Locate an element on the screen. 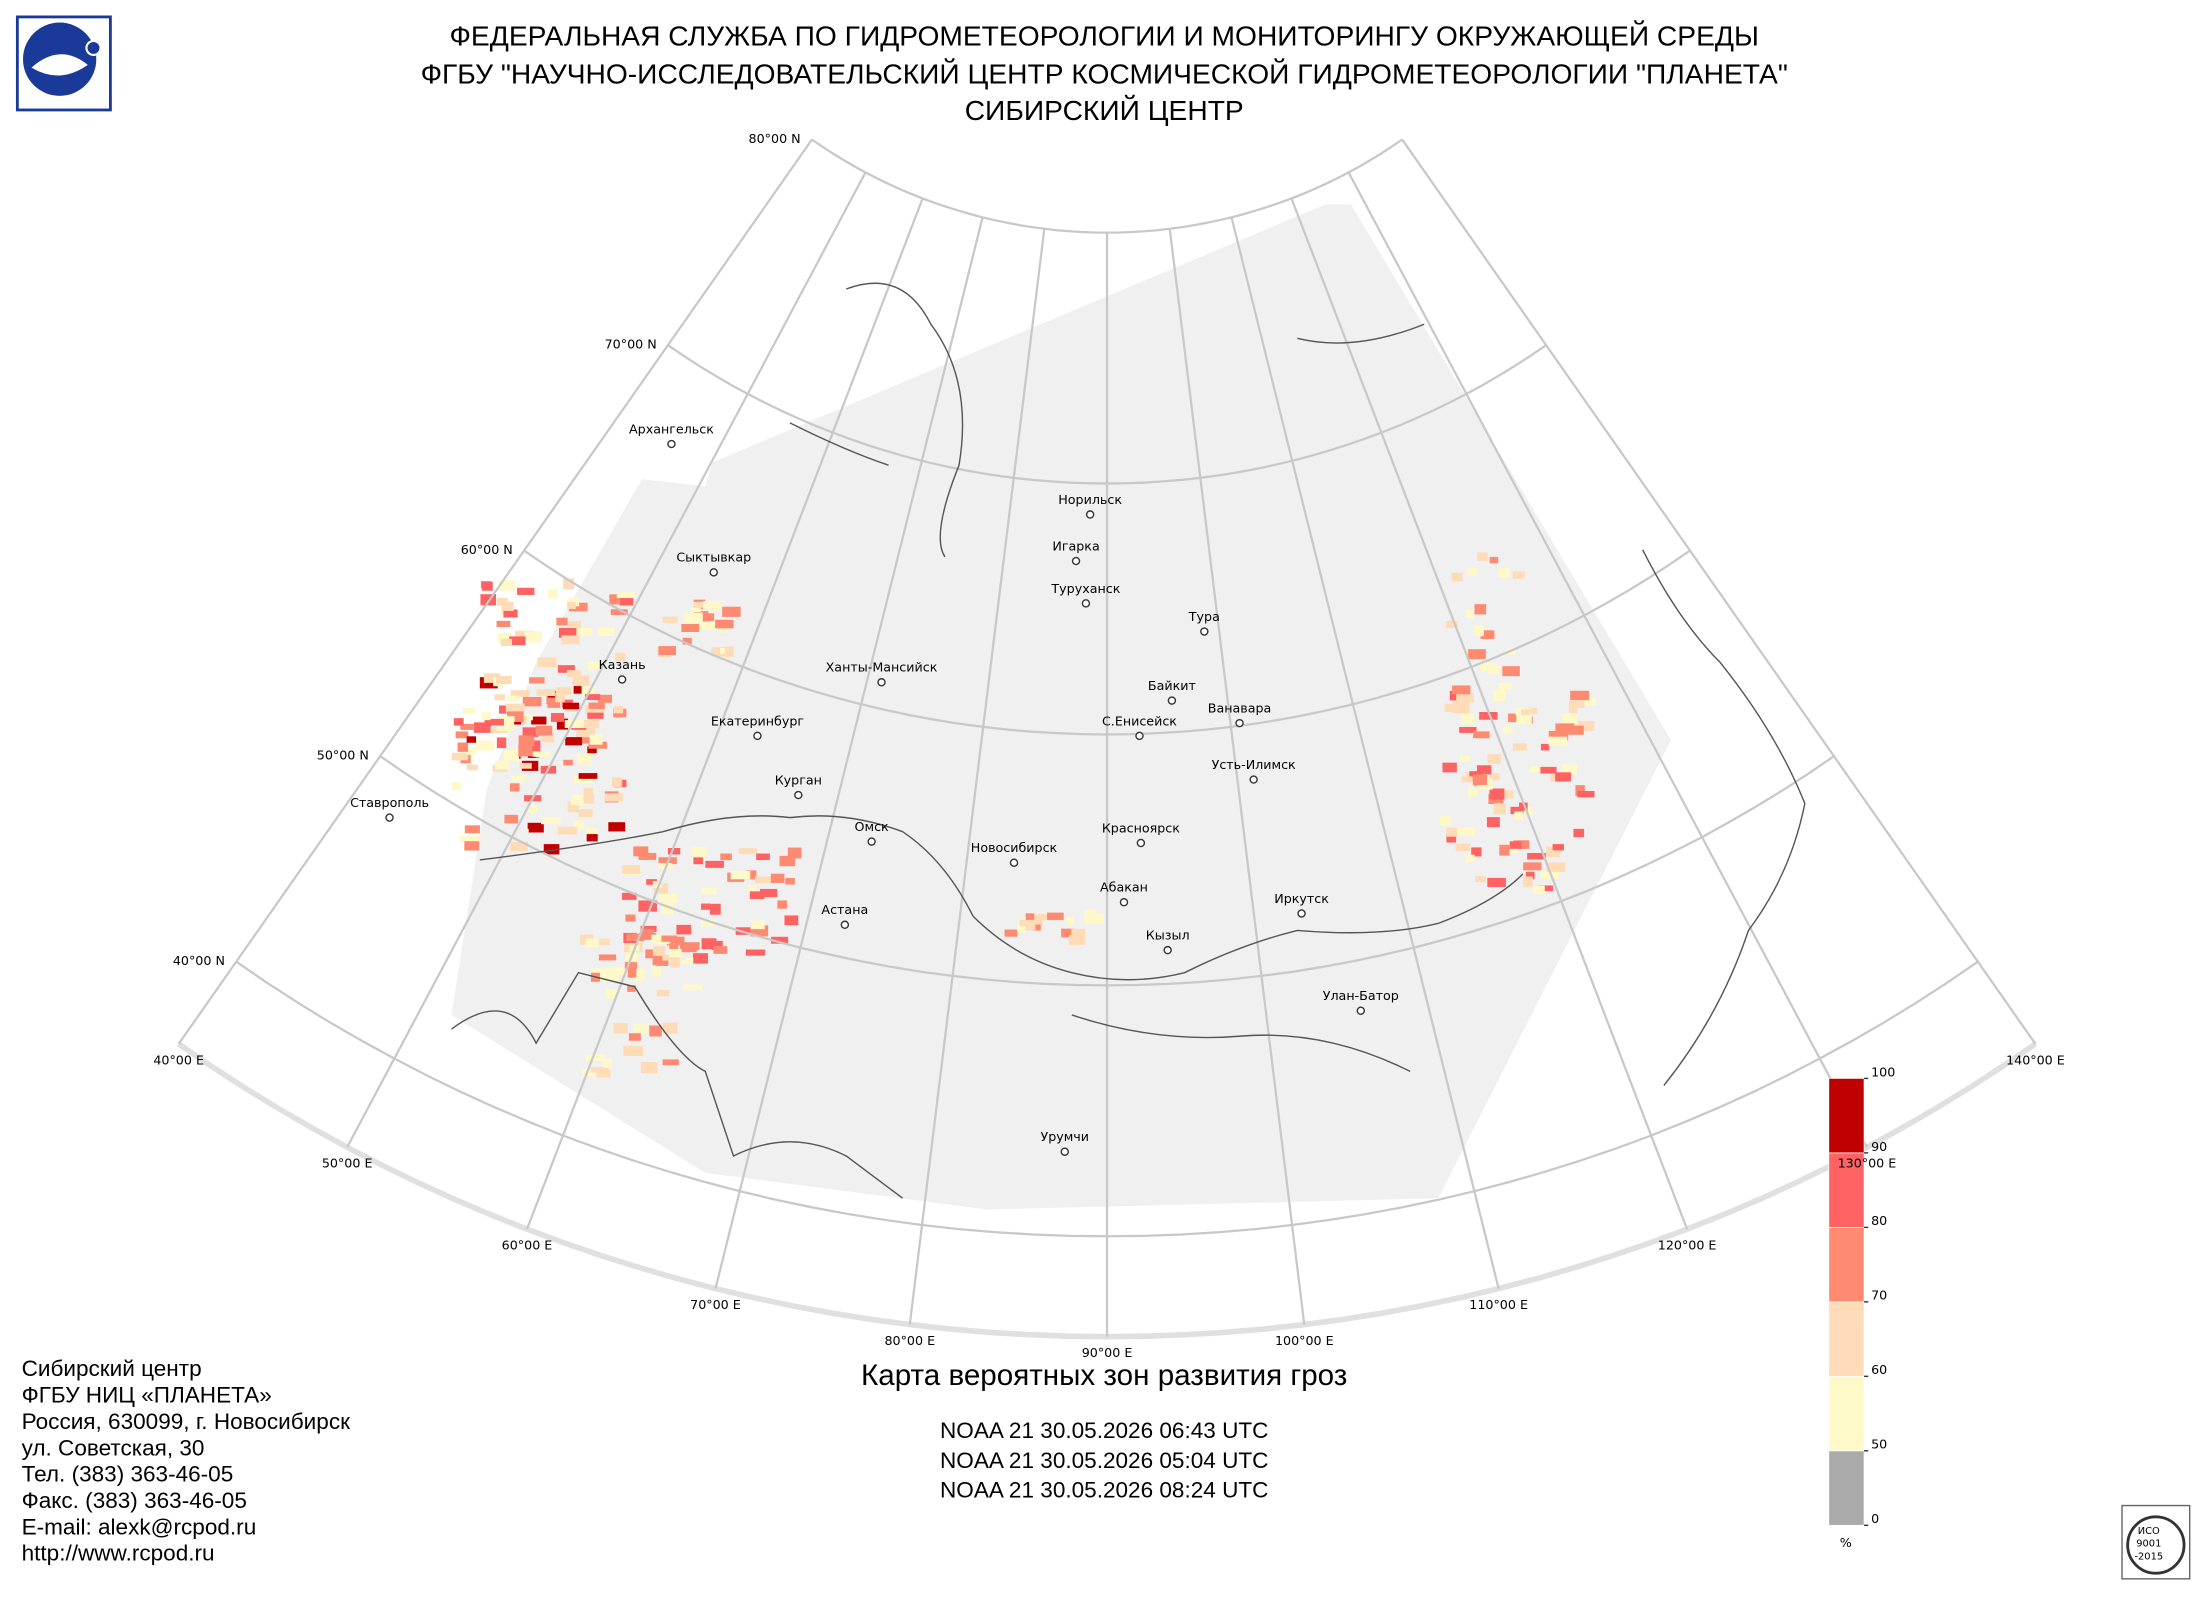  lon-label: 80°00 E is located at coordinates (909, 1340).